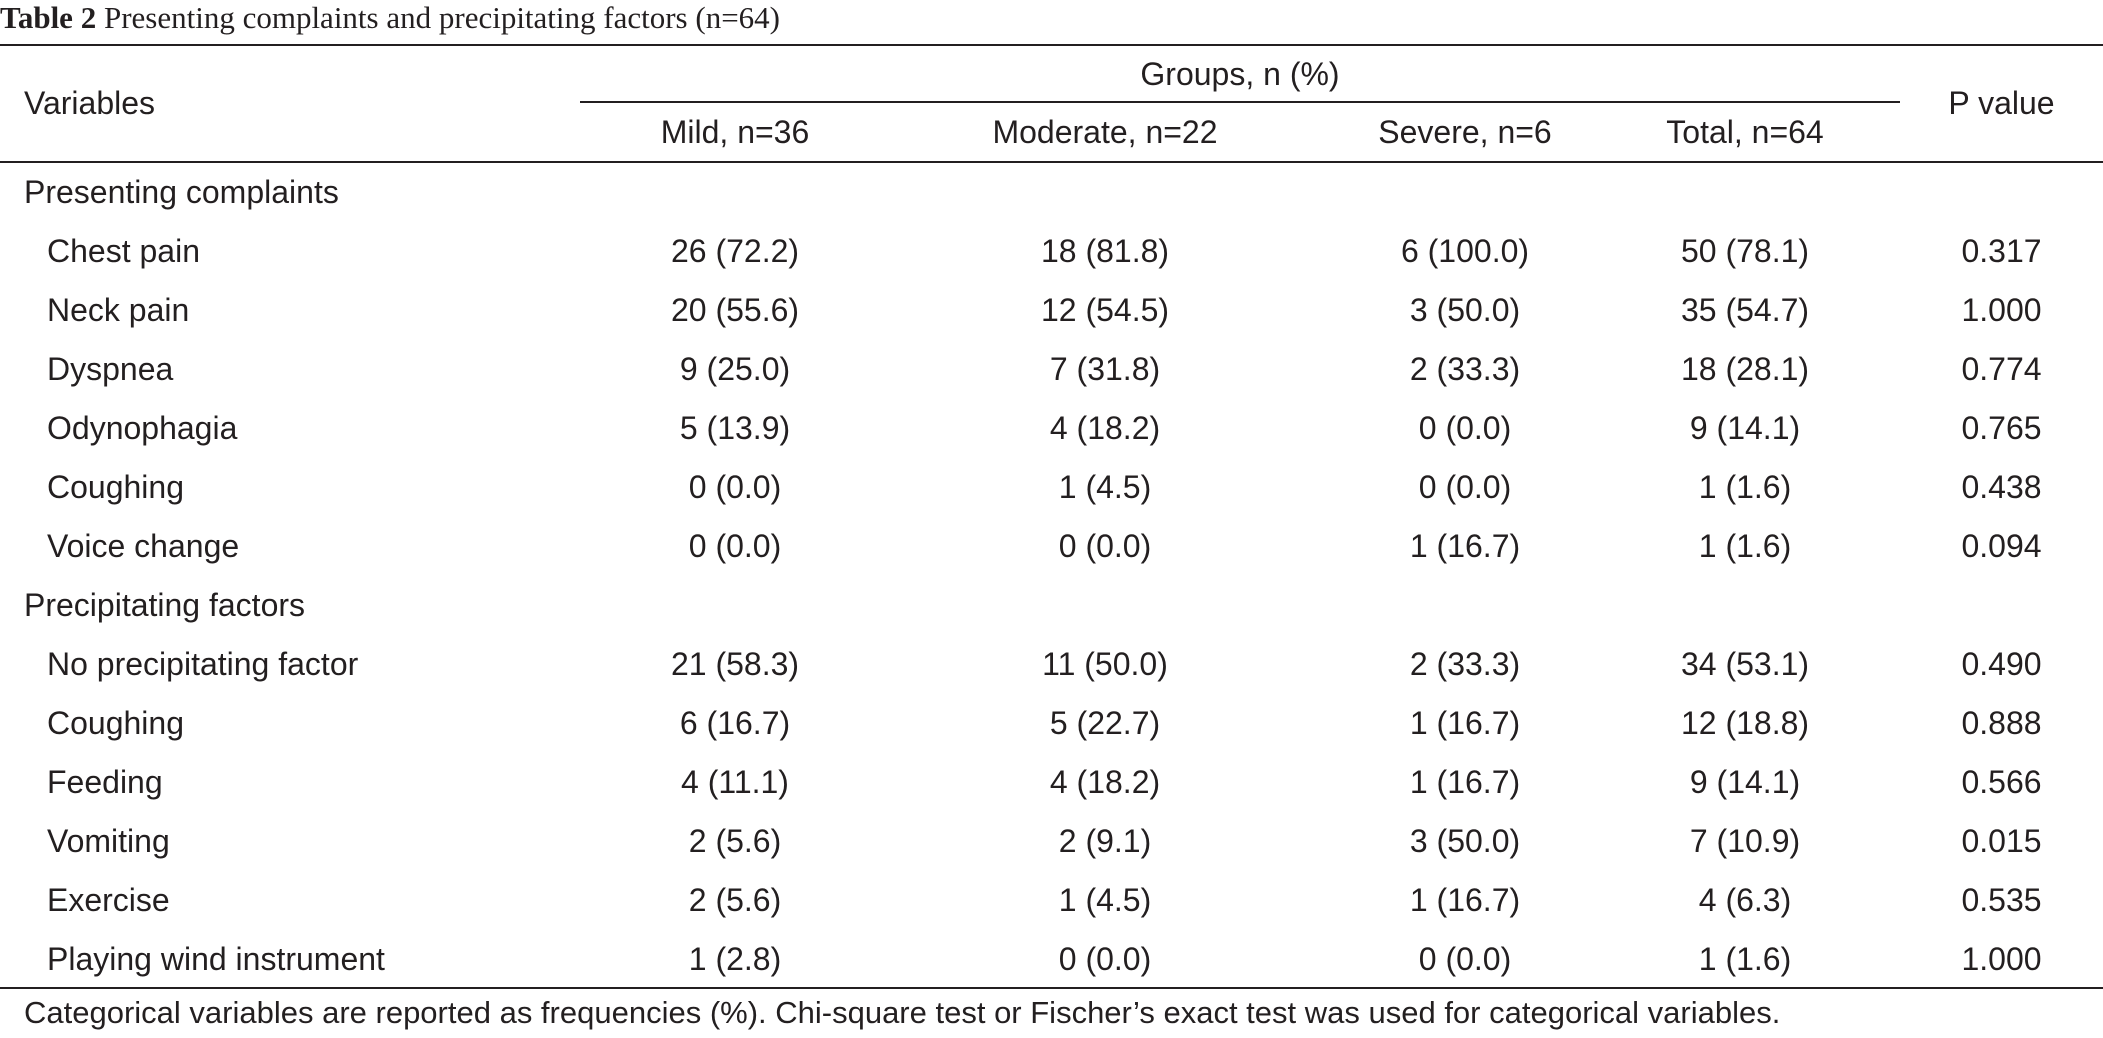 The width and height of the screenshot is (2103, 1038). What do you see at coordinates (1051, 192) in the screenshot?
I see `section-header-row: Presenting complaints` at bounding box center [1051, 192].